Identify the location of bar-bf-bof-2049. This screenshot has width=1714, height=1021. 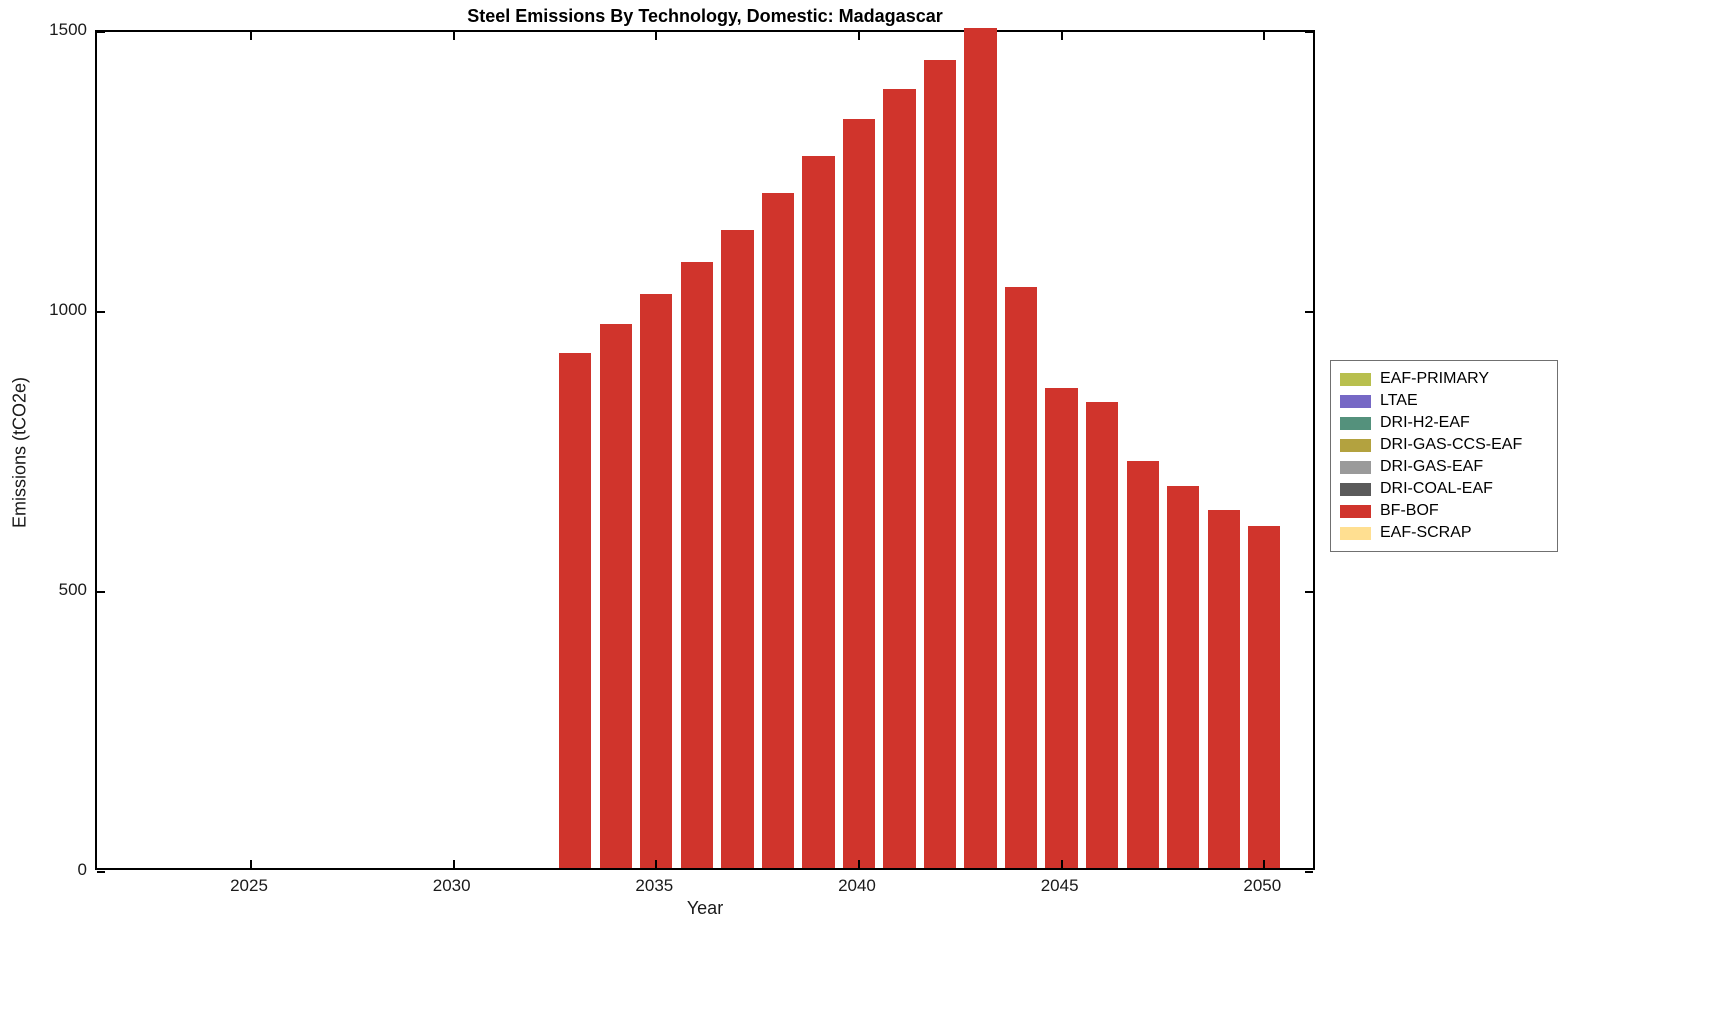
(1223, 689).